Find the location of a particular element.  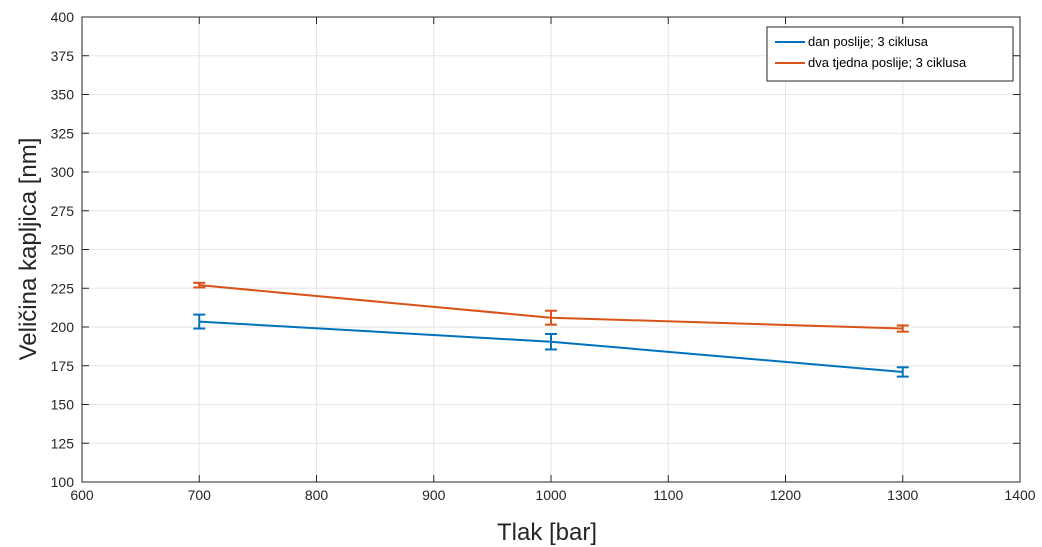

legend-item: dva tjedna poslije; 3 ciklusa is located at coordinates (871, 62).